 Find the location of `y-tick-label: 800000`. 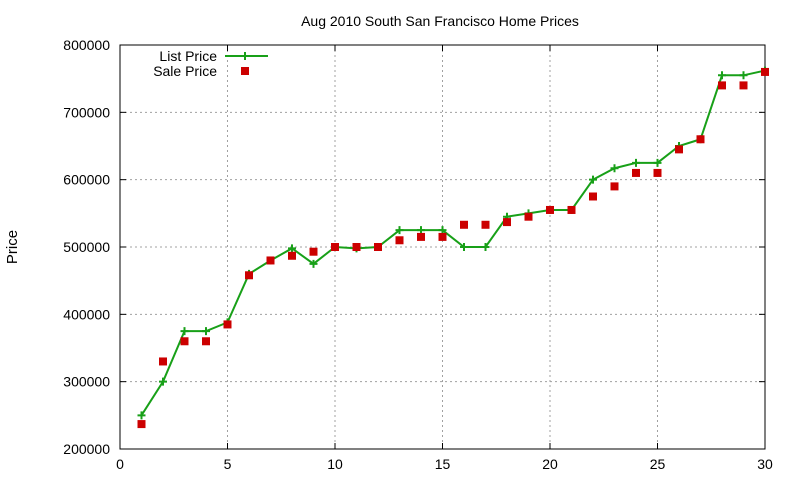

y-tick-label: 800000 is located at coordinates (86, 45).